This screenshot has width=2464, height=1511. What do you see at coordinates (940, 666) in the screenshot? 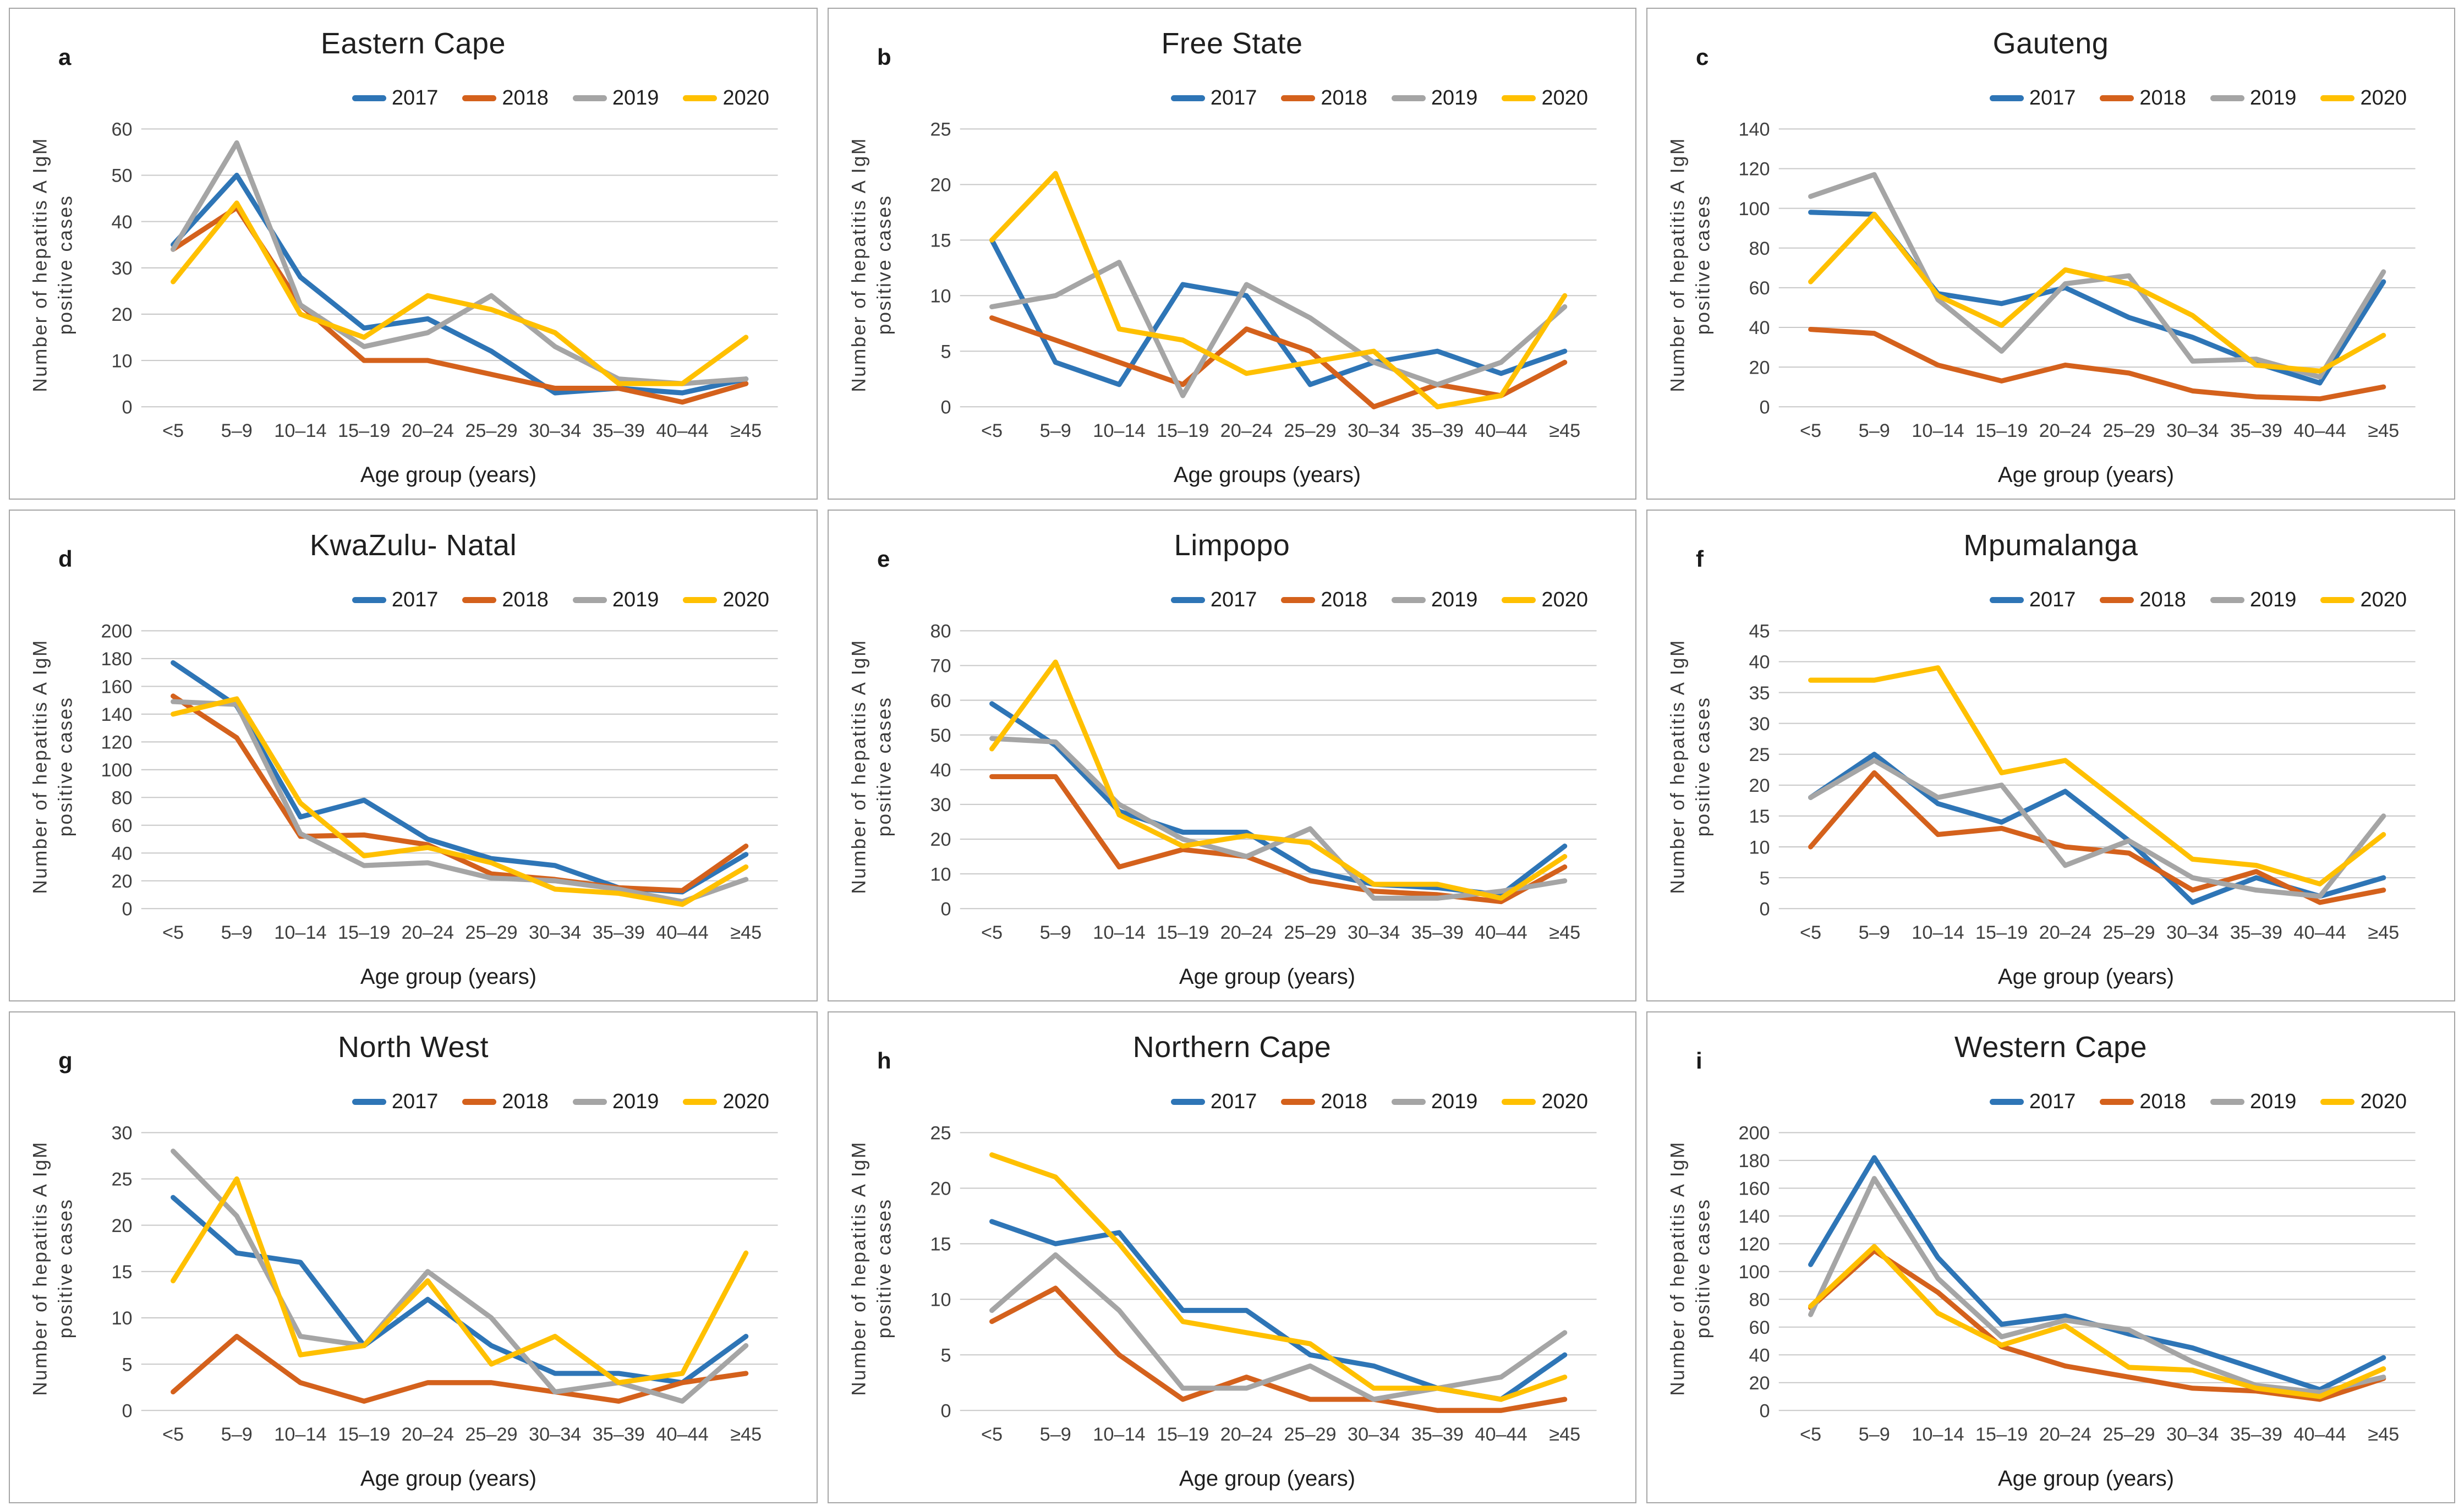
I see `y-tick-label: 70` at bounding box center [940, 666].